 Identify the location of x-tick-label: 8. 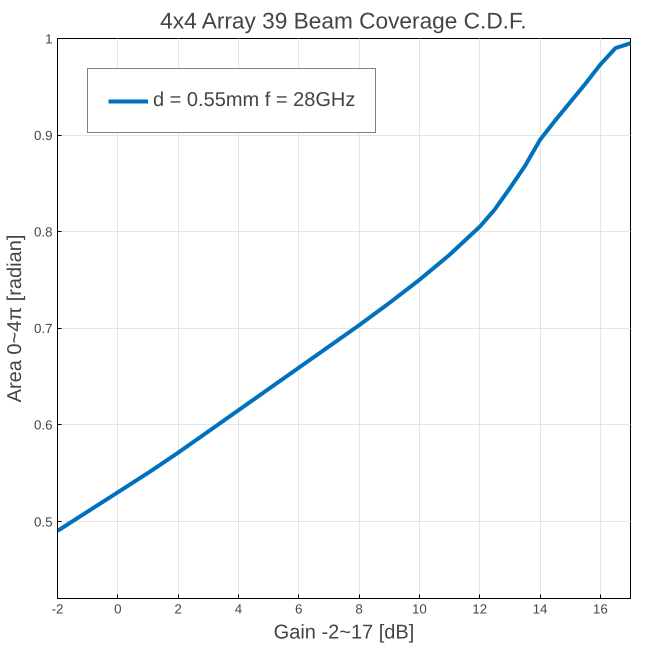
(359, 609).